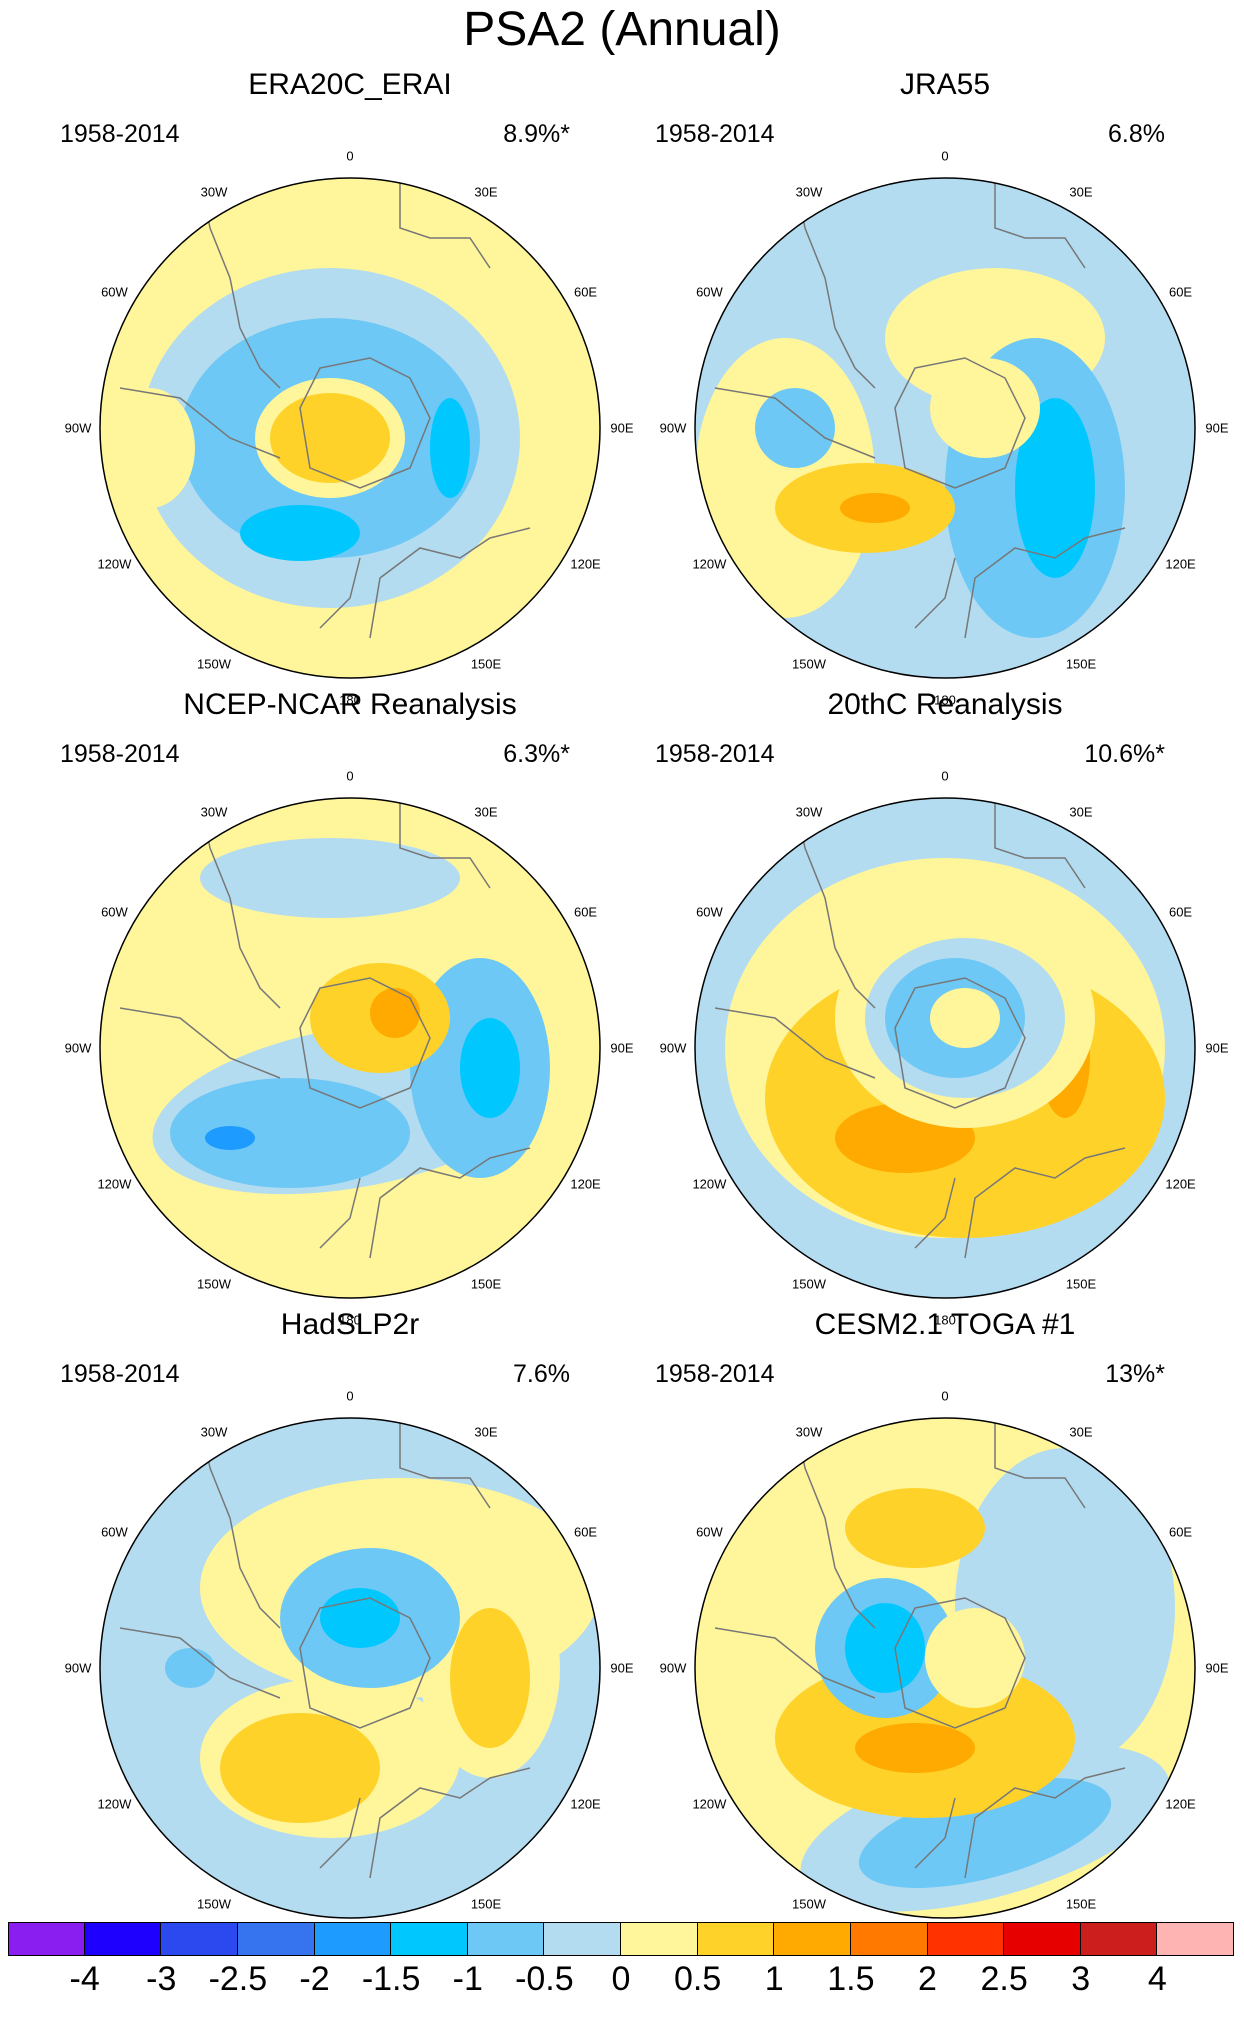  Describe the element at coordinates (314, 1979) in the screenshot. I see `colorbar-label: -2` at that location.